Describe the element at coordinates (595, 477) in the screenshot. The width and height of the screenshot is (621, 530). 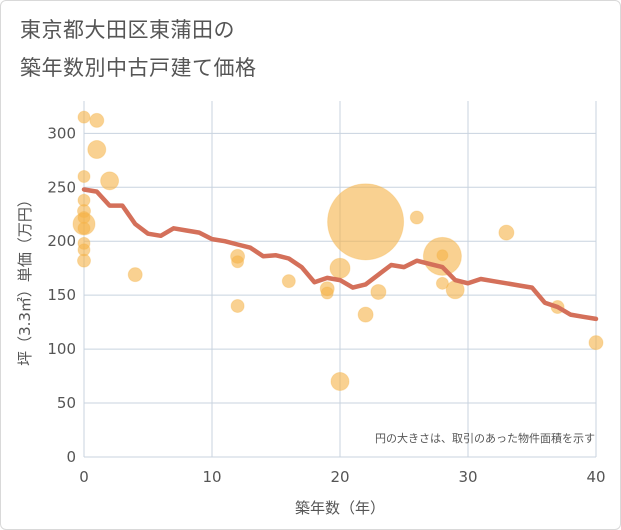
I see `x-tick-label: 40` at that location.